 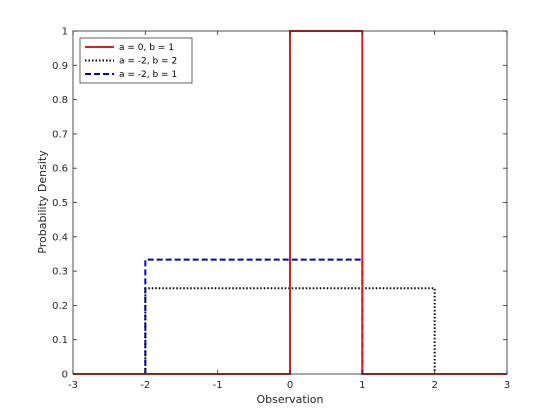 I want to click on y-tick-label: 0.9, so click(x=60, y=66).